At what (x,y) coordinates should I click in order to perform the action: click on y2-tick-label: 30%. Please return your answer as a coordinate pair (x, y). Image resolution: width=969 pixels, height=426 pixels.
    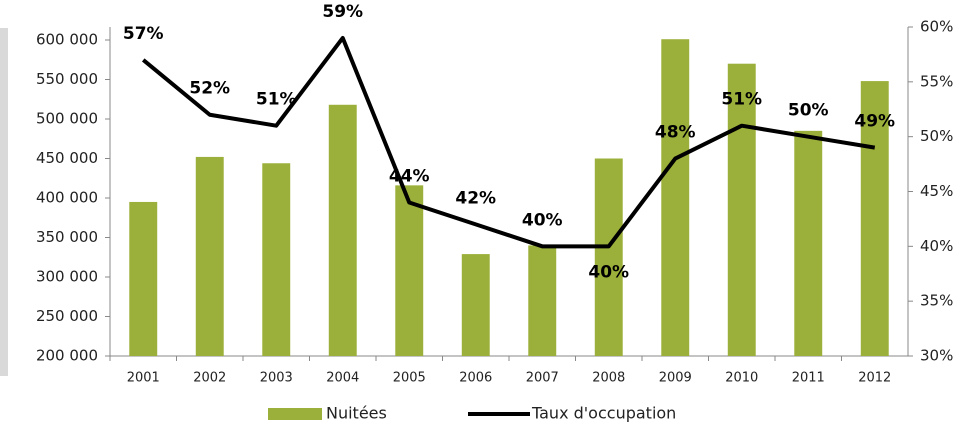
    Looking at the image, I should click on (936, 356).